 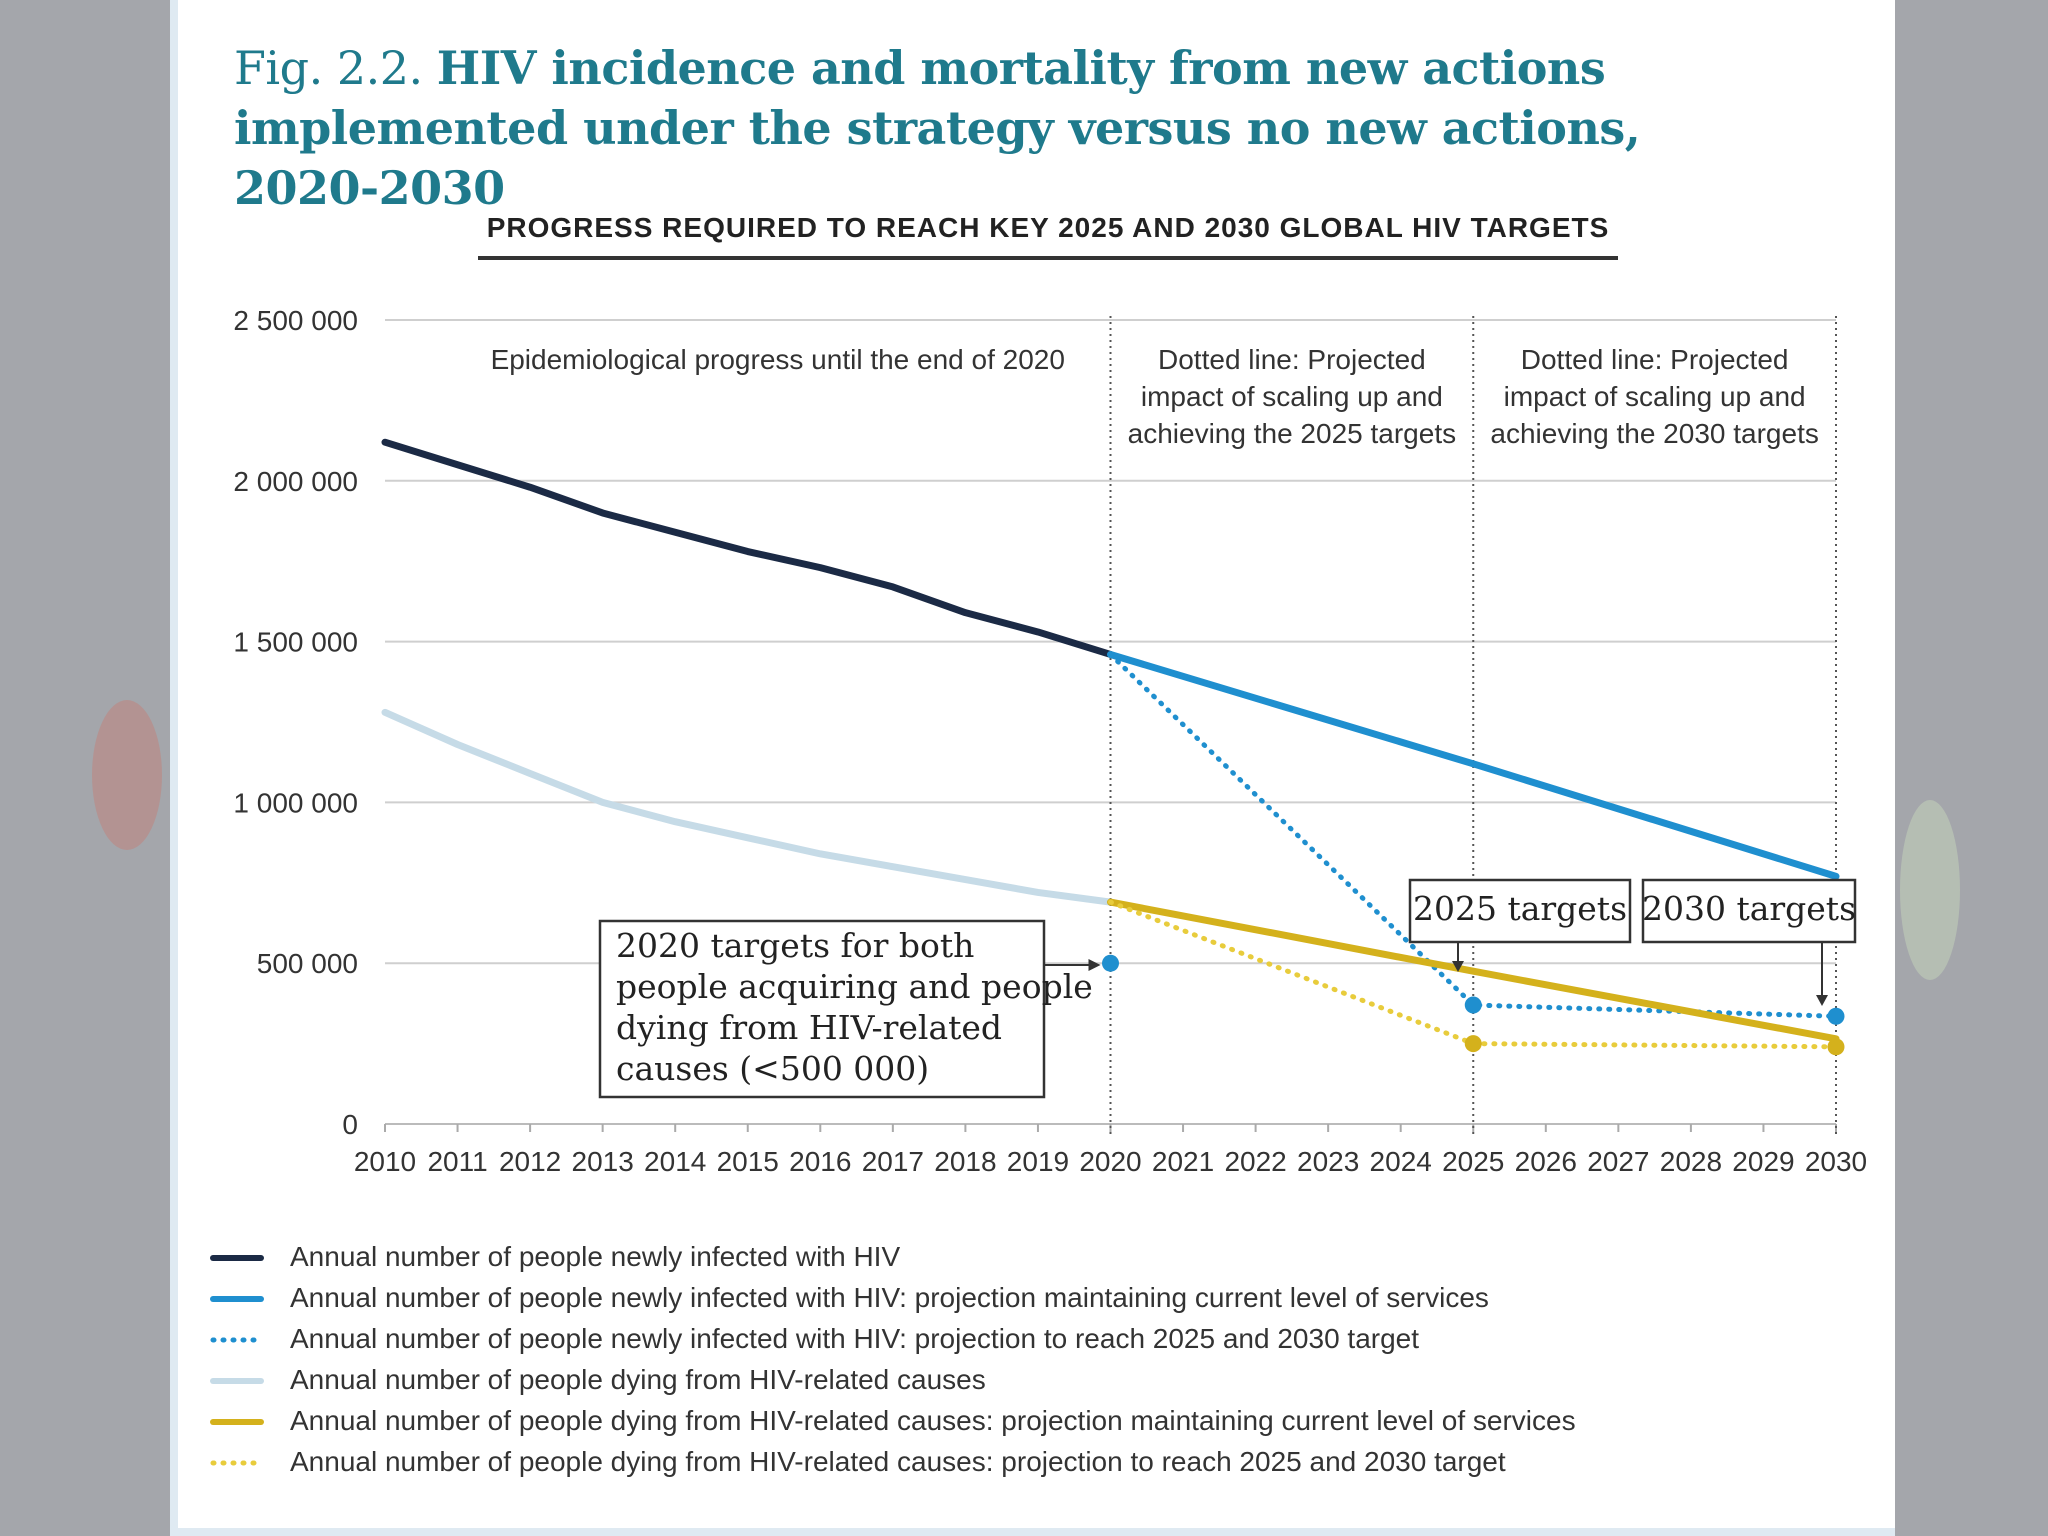 I want to click on region-label-line: achieving the 2030 targets, so click(x=1654, y=433).